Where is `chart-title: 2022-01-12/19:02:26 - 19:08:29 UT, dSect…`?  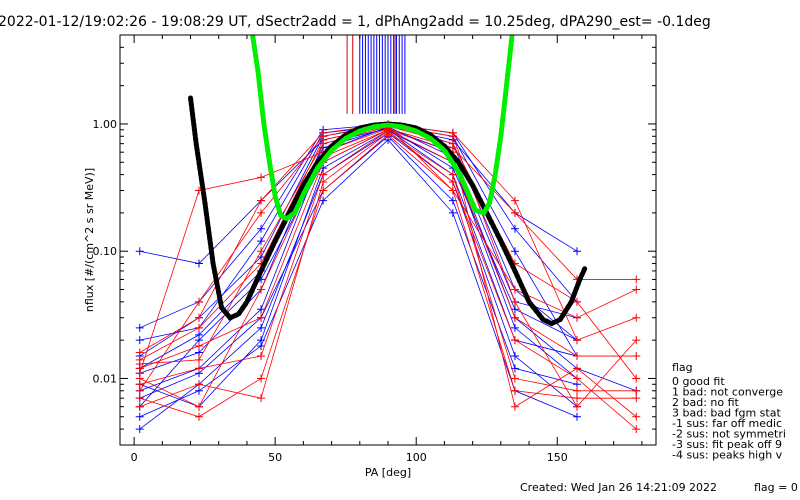
chart-title: 2022-01-12/19:02:26 - 19:08:29 UT, dSect… is located at coordinates (355, 22).